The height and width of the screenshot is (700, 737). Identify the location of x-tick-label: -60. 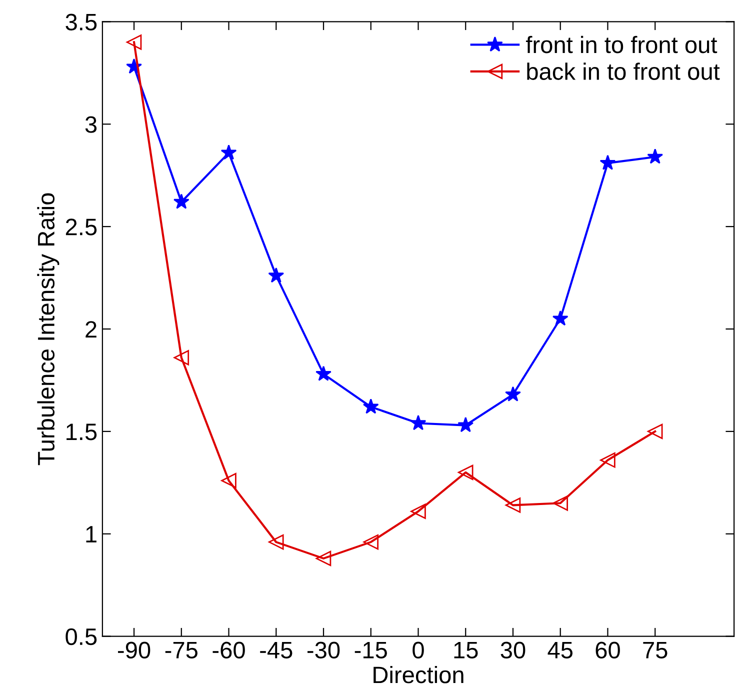
(228, 650).